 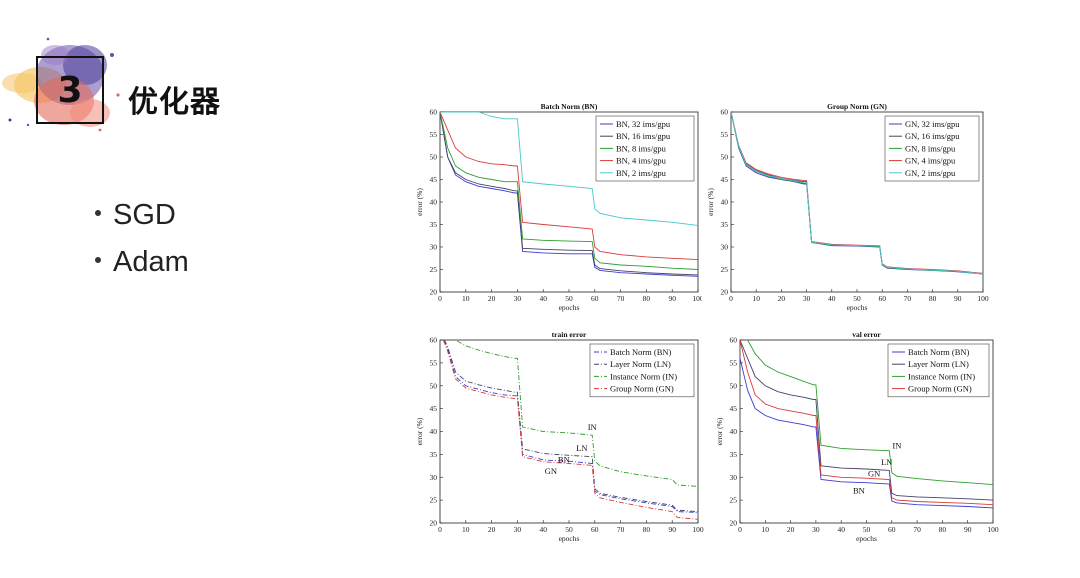 I want to click on legend-entry: GN, 16 ims/gpu, so click(x=932, y=136).